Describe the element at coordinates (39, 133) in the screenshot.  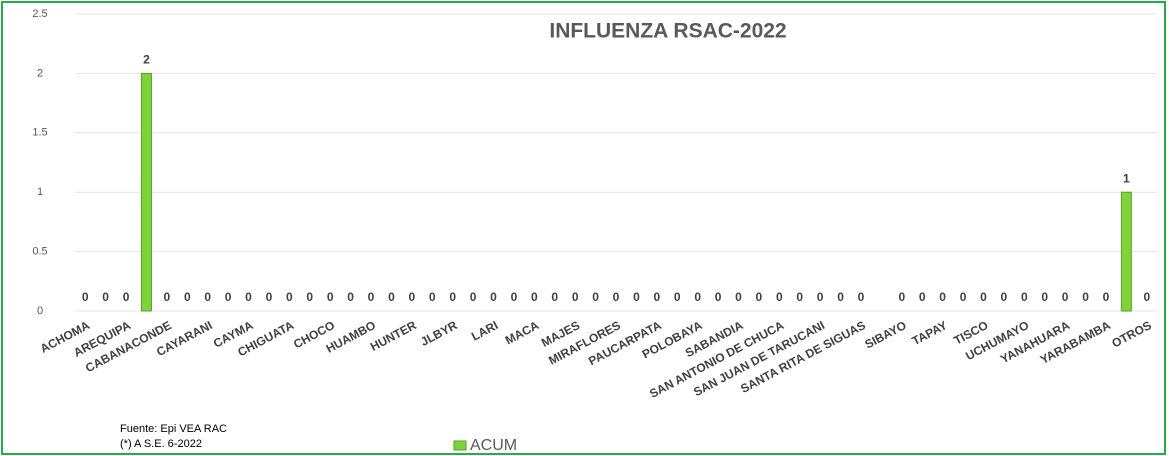
I see `y-tick-label: 1.5` at that location.